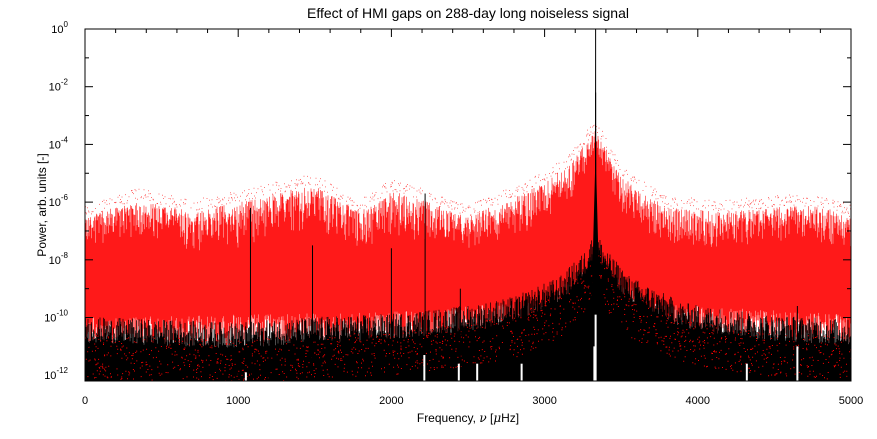 The image size is (877, 439). What do you see at coordinates (391, 401) in the screenshot?
I see `x-tick-label-2: 2000` at bounding box center [391, 401].